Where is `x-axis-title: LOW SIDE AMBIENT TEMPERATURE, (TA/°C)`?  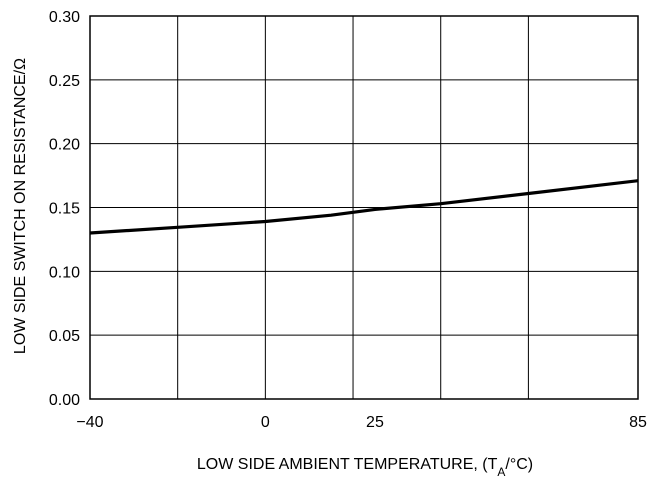 x-axis-title: LOW SIDE AMBIENT TEMPERATURE, (TA/°C) is located at coordinates (365, 467).